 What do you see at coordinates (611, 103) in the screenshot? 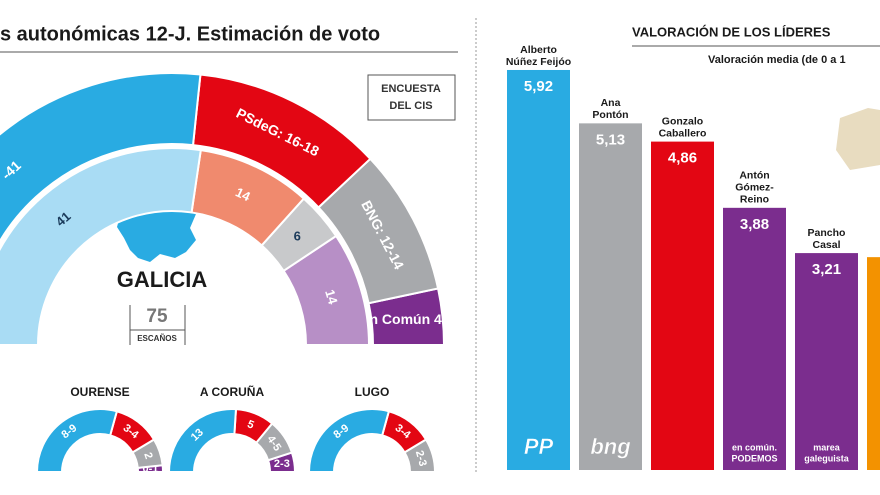
I see `leader-name: Ana` at bounding box center [611, 103].